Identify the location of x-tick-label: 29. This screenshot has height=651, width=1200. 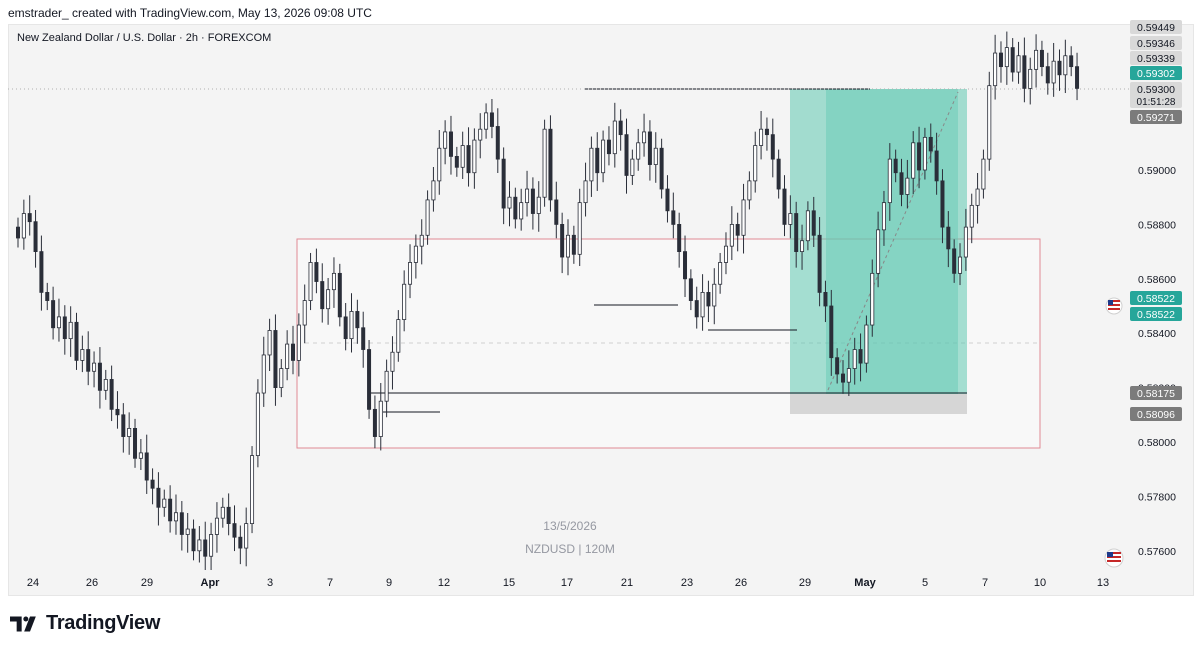
(805, 583).